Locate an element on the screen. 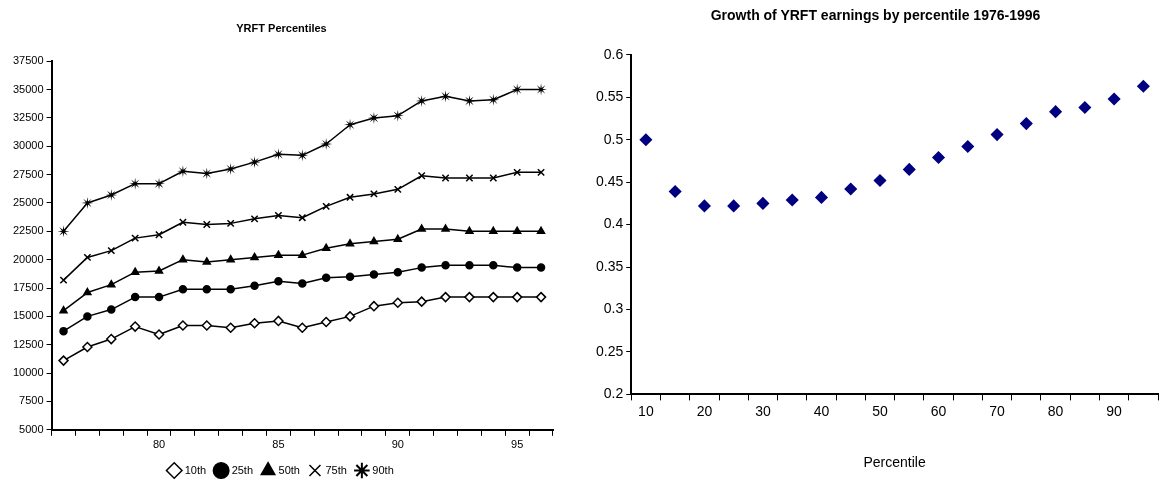 The image size is (1166, 496). y-tick-label: 22500 is located at coordinates (28, 230).